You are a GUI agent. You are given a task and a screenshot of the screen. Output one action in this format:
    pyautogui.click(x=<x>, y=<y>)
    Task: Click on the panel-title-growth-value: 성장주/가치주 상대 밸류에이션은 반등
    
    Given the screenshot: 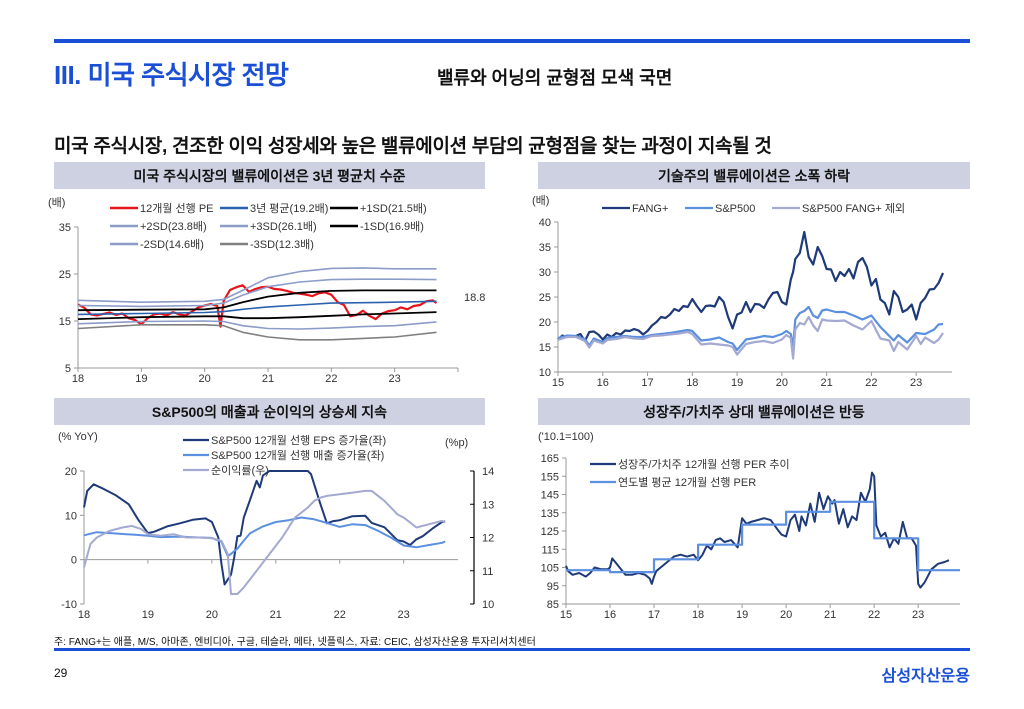 What is the action you would take?
    pyautogui.click(x=754, y=411)
    